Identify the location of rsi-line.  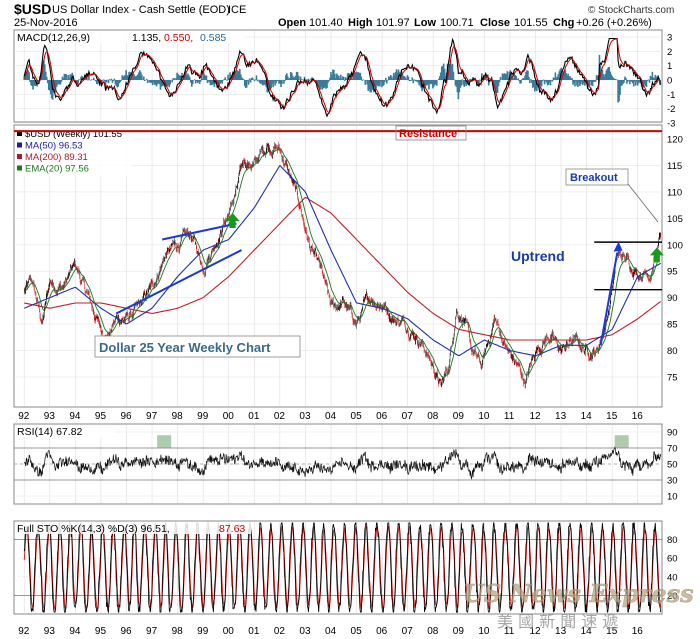
(342, 463).